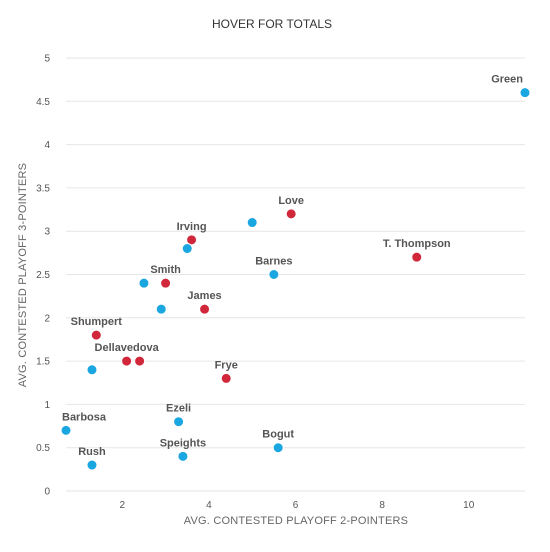 The width and height of the screenshot is (550, 552). I want to click on y-axis-ticks: 0 0.5 1 1.5 2 2.5 3 3.5 4 4.5 5, so click(43, 276).